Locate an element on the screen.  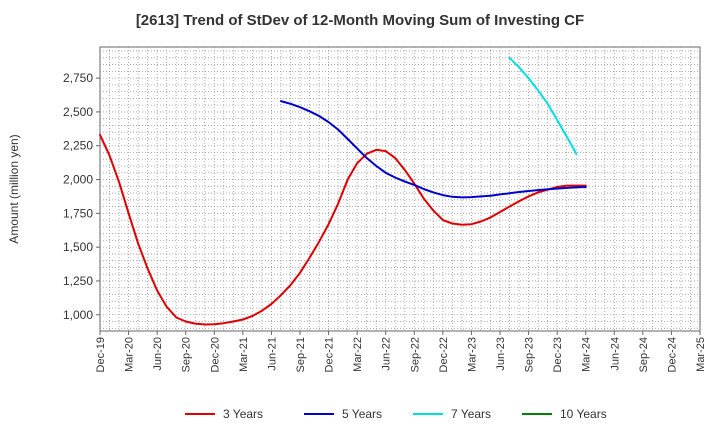
x-tick-label: Jun-22 is located at coordinates (387, 354).